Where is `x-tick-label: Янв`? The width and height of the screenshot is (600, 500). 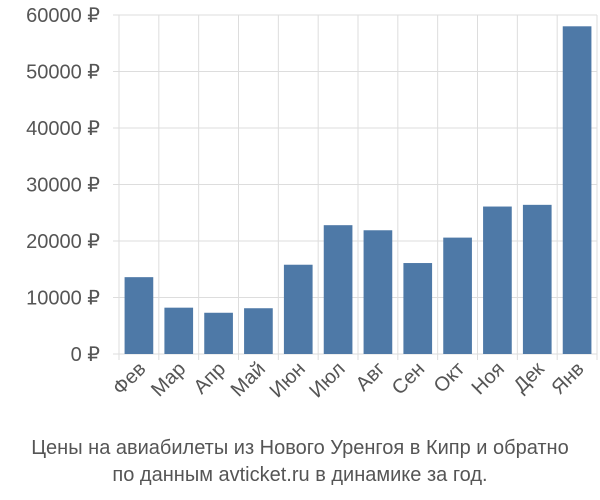 x-tick-label: Янв is located at coordinates (568, 378).